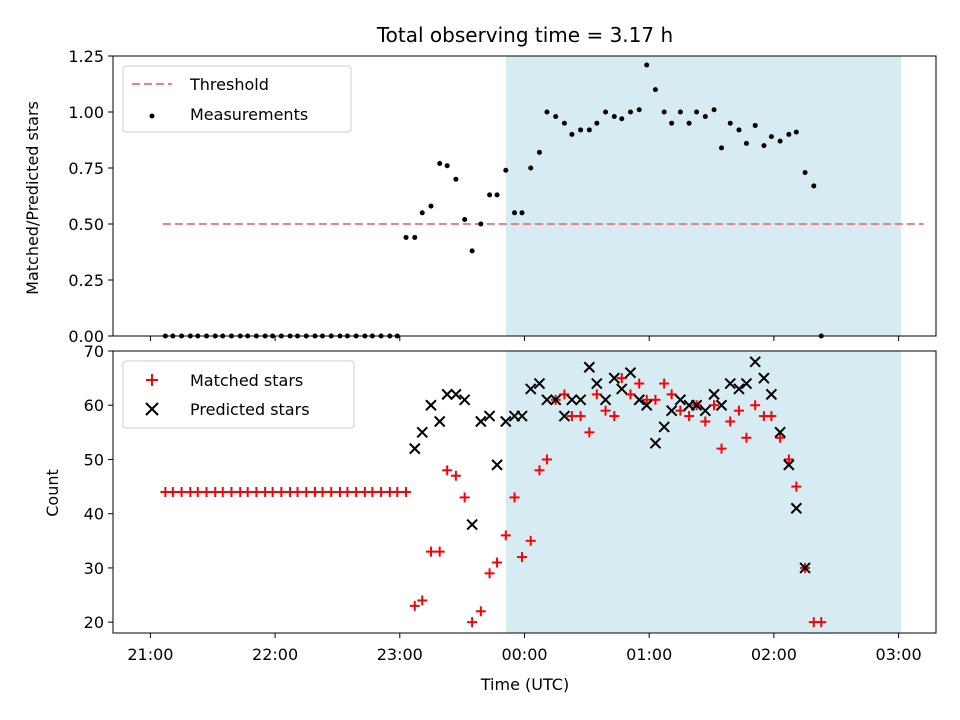 Image resolution: width=960 pixels, height=720 pixels. What do you see at coordinates (98, 487) in the screenshot?
I see `bottom-y-ticks: 20 30 40 50 60 70` at bounding box center [98, 487].